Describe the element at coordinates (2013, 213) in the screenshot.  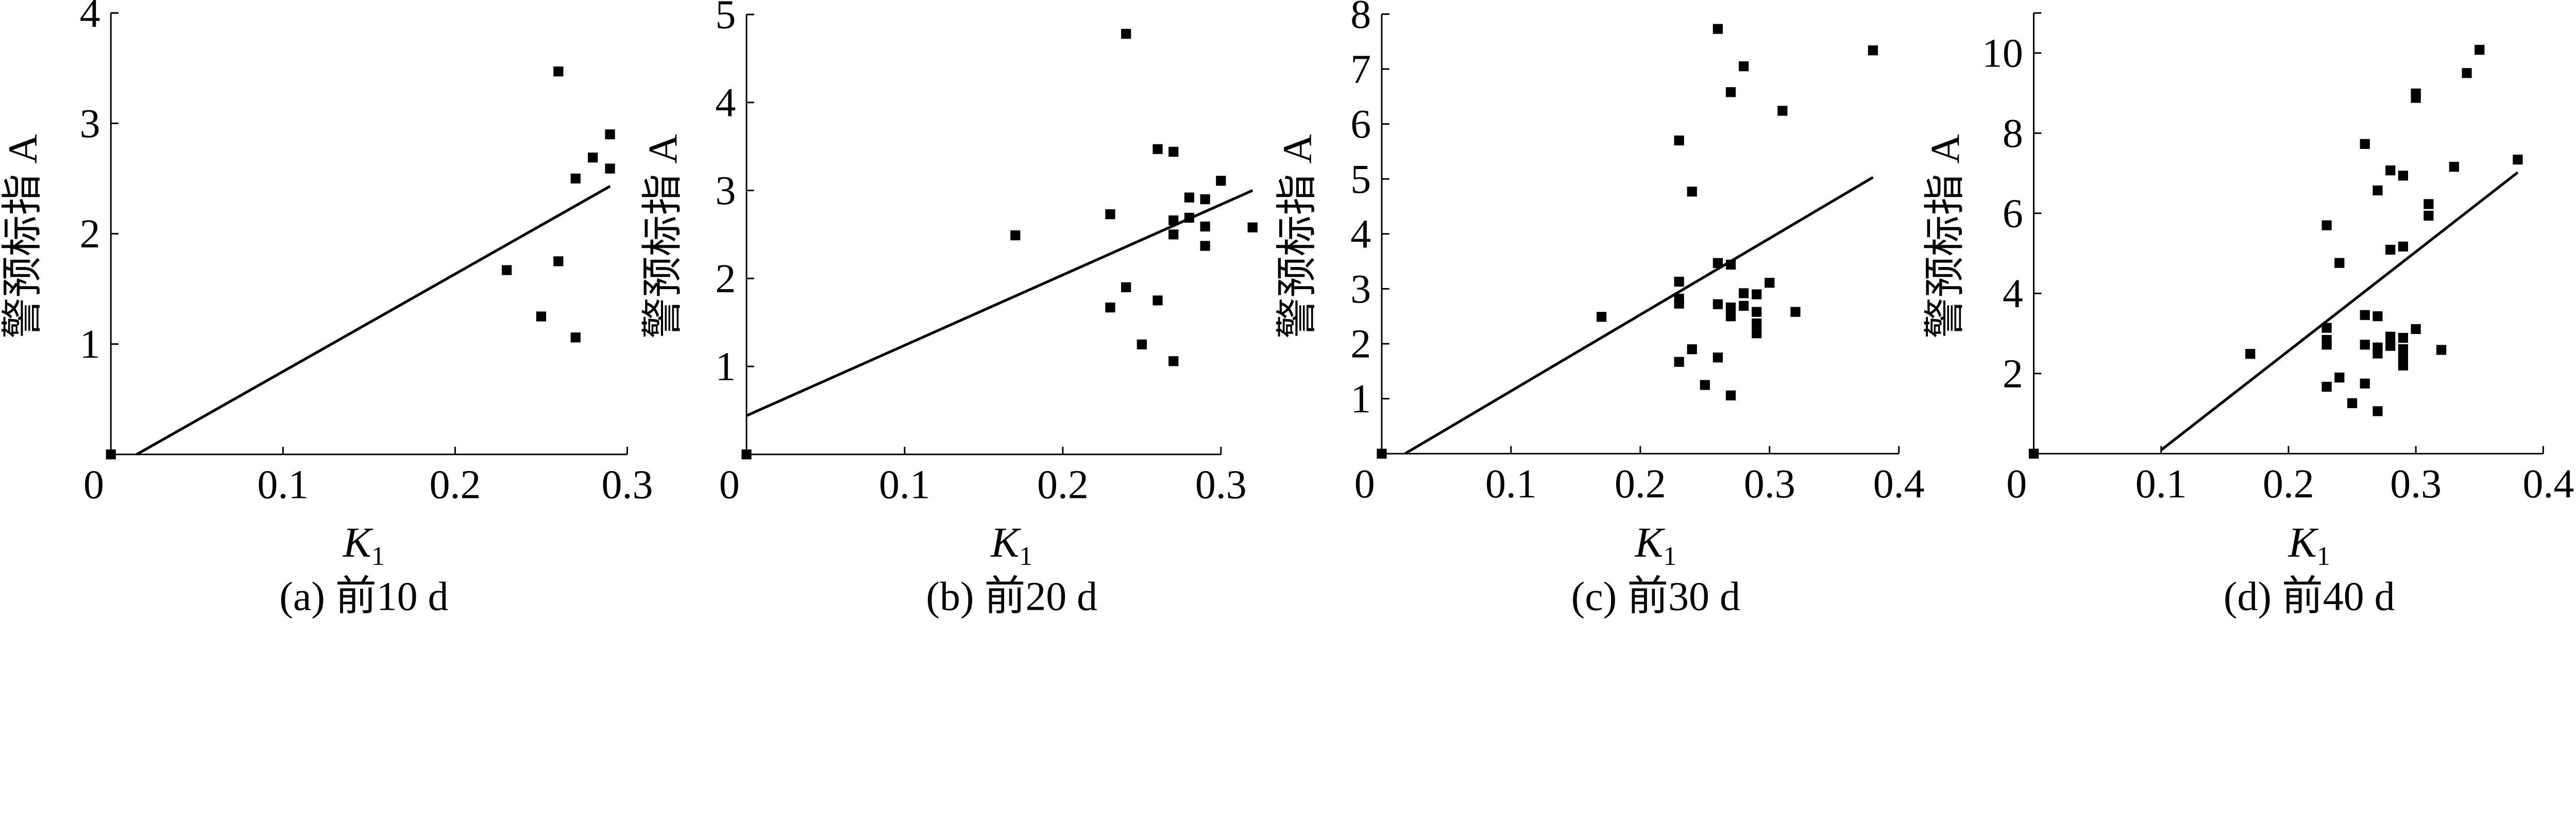
I see `y-tick-label: 6` at that location.